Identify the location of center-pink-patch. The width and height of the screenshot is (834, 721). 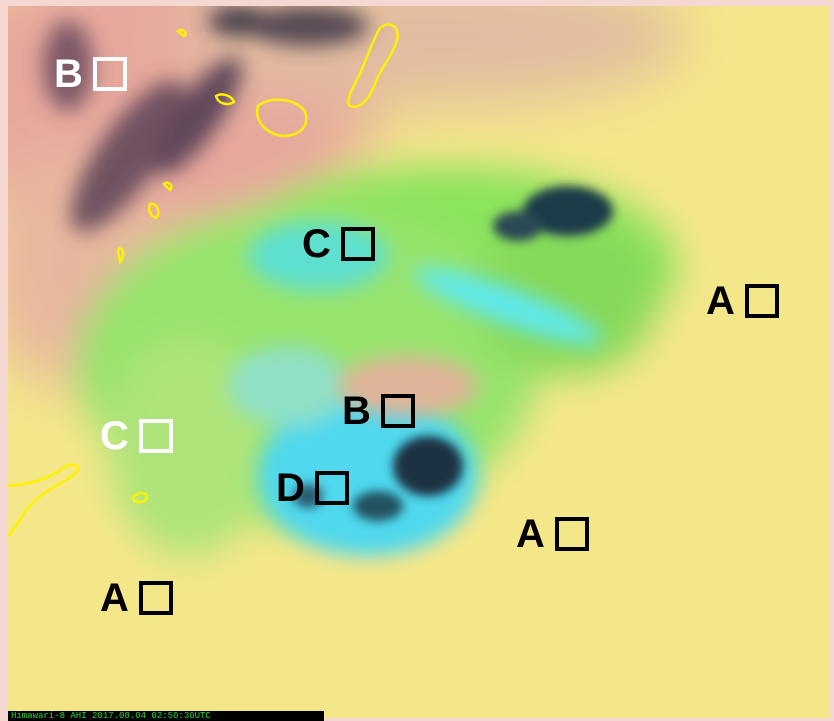
(408, 386).